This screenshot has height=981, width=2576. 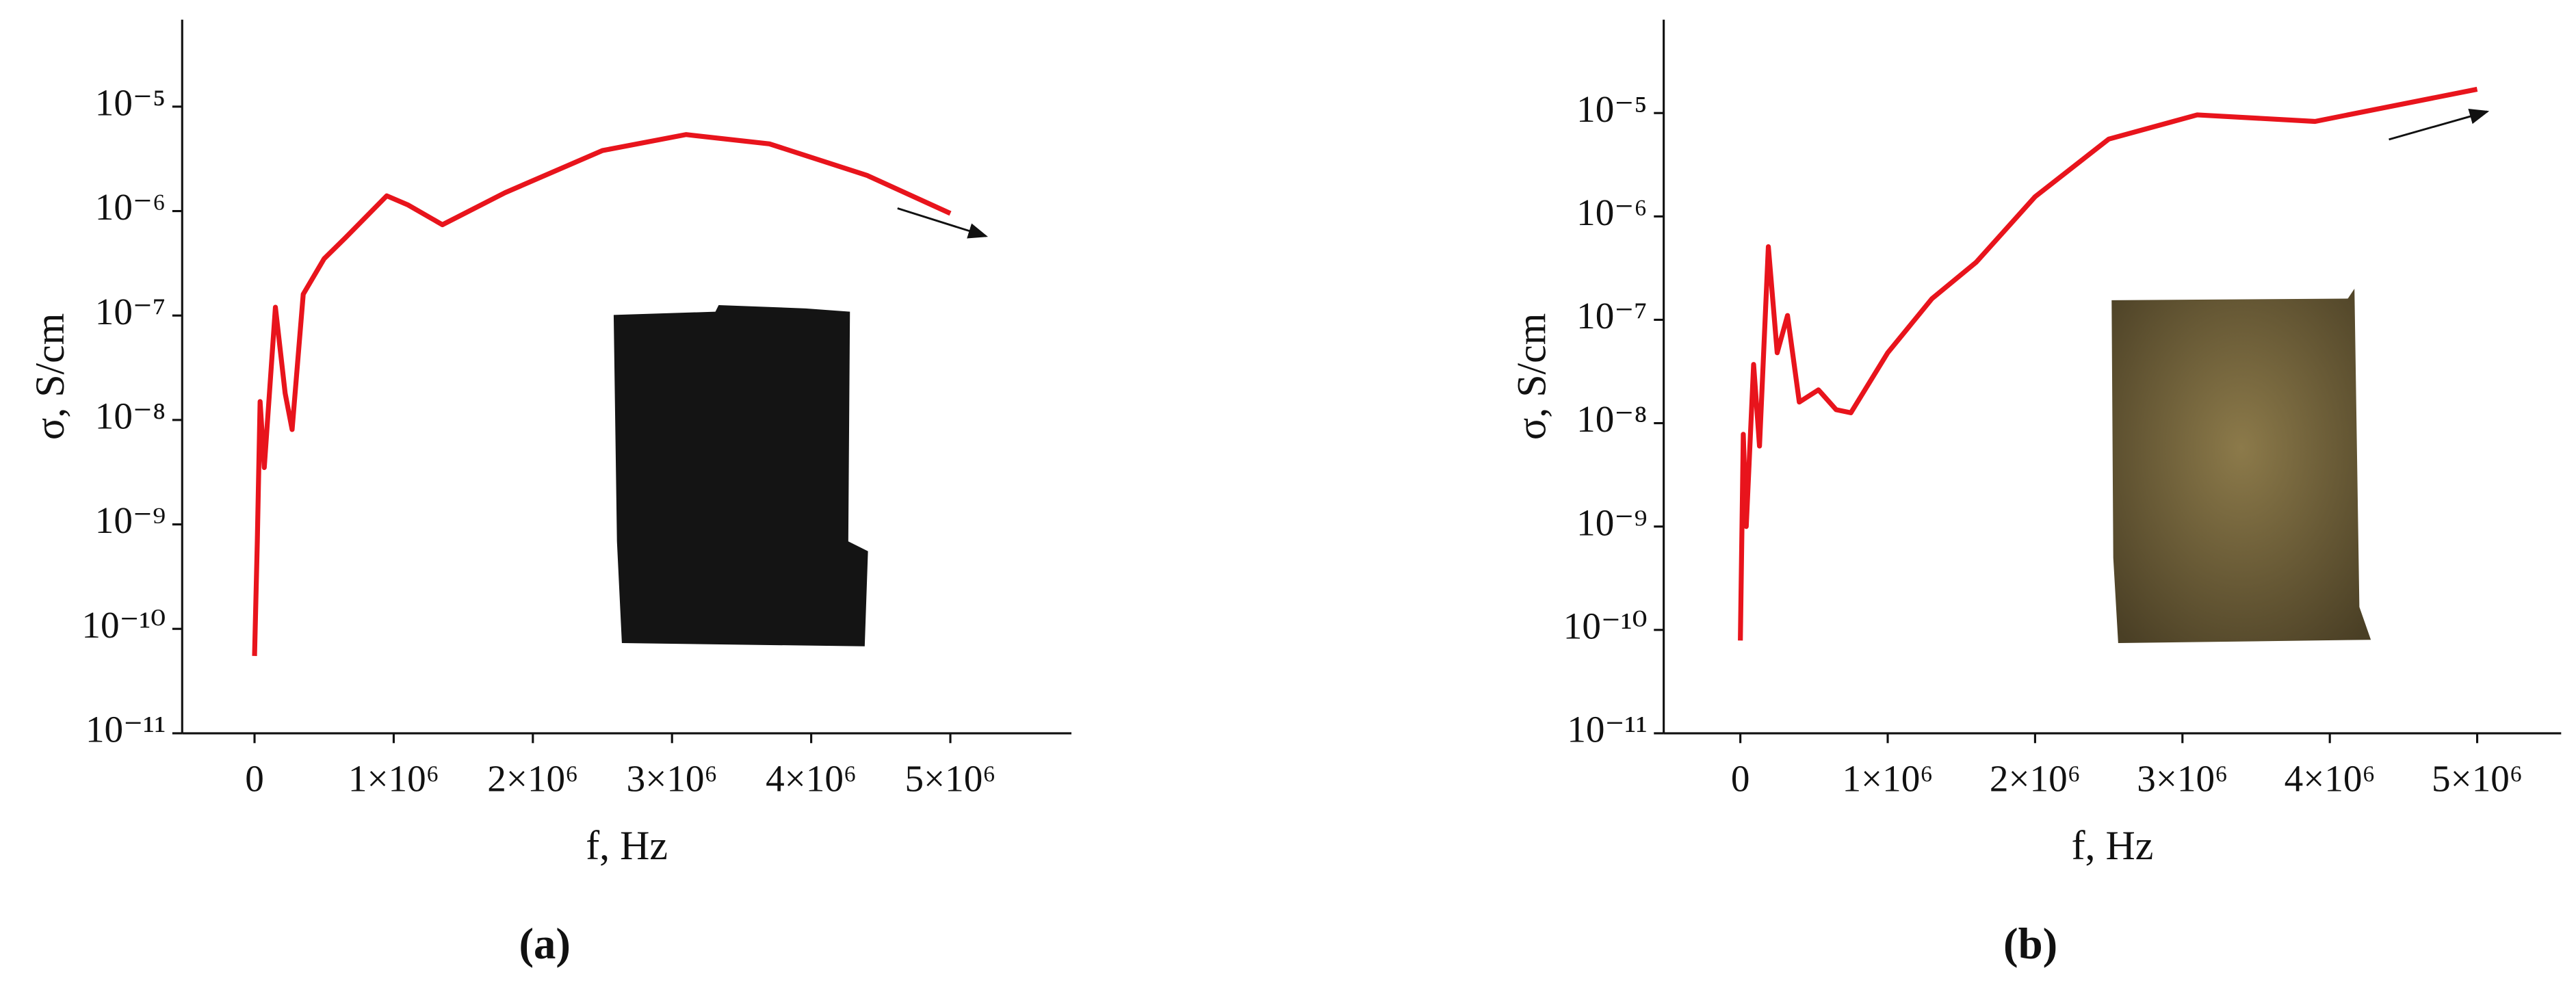 I want to click on data-line, so click(x=602, y=394).